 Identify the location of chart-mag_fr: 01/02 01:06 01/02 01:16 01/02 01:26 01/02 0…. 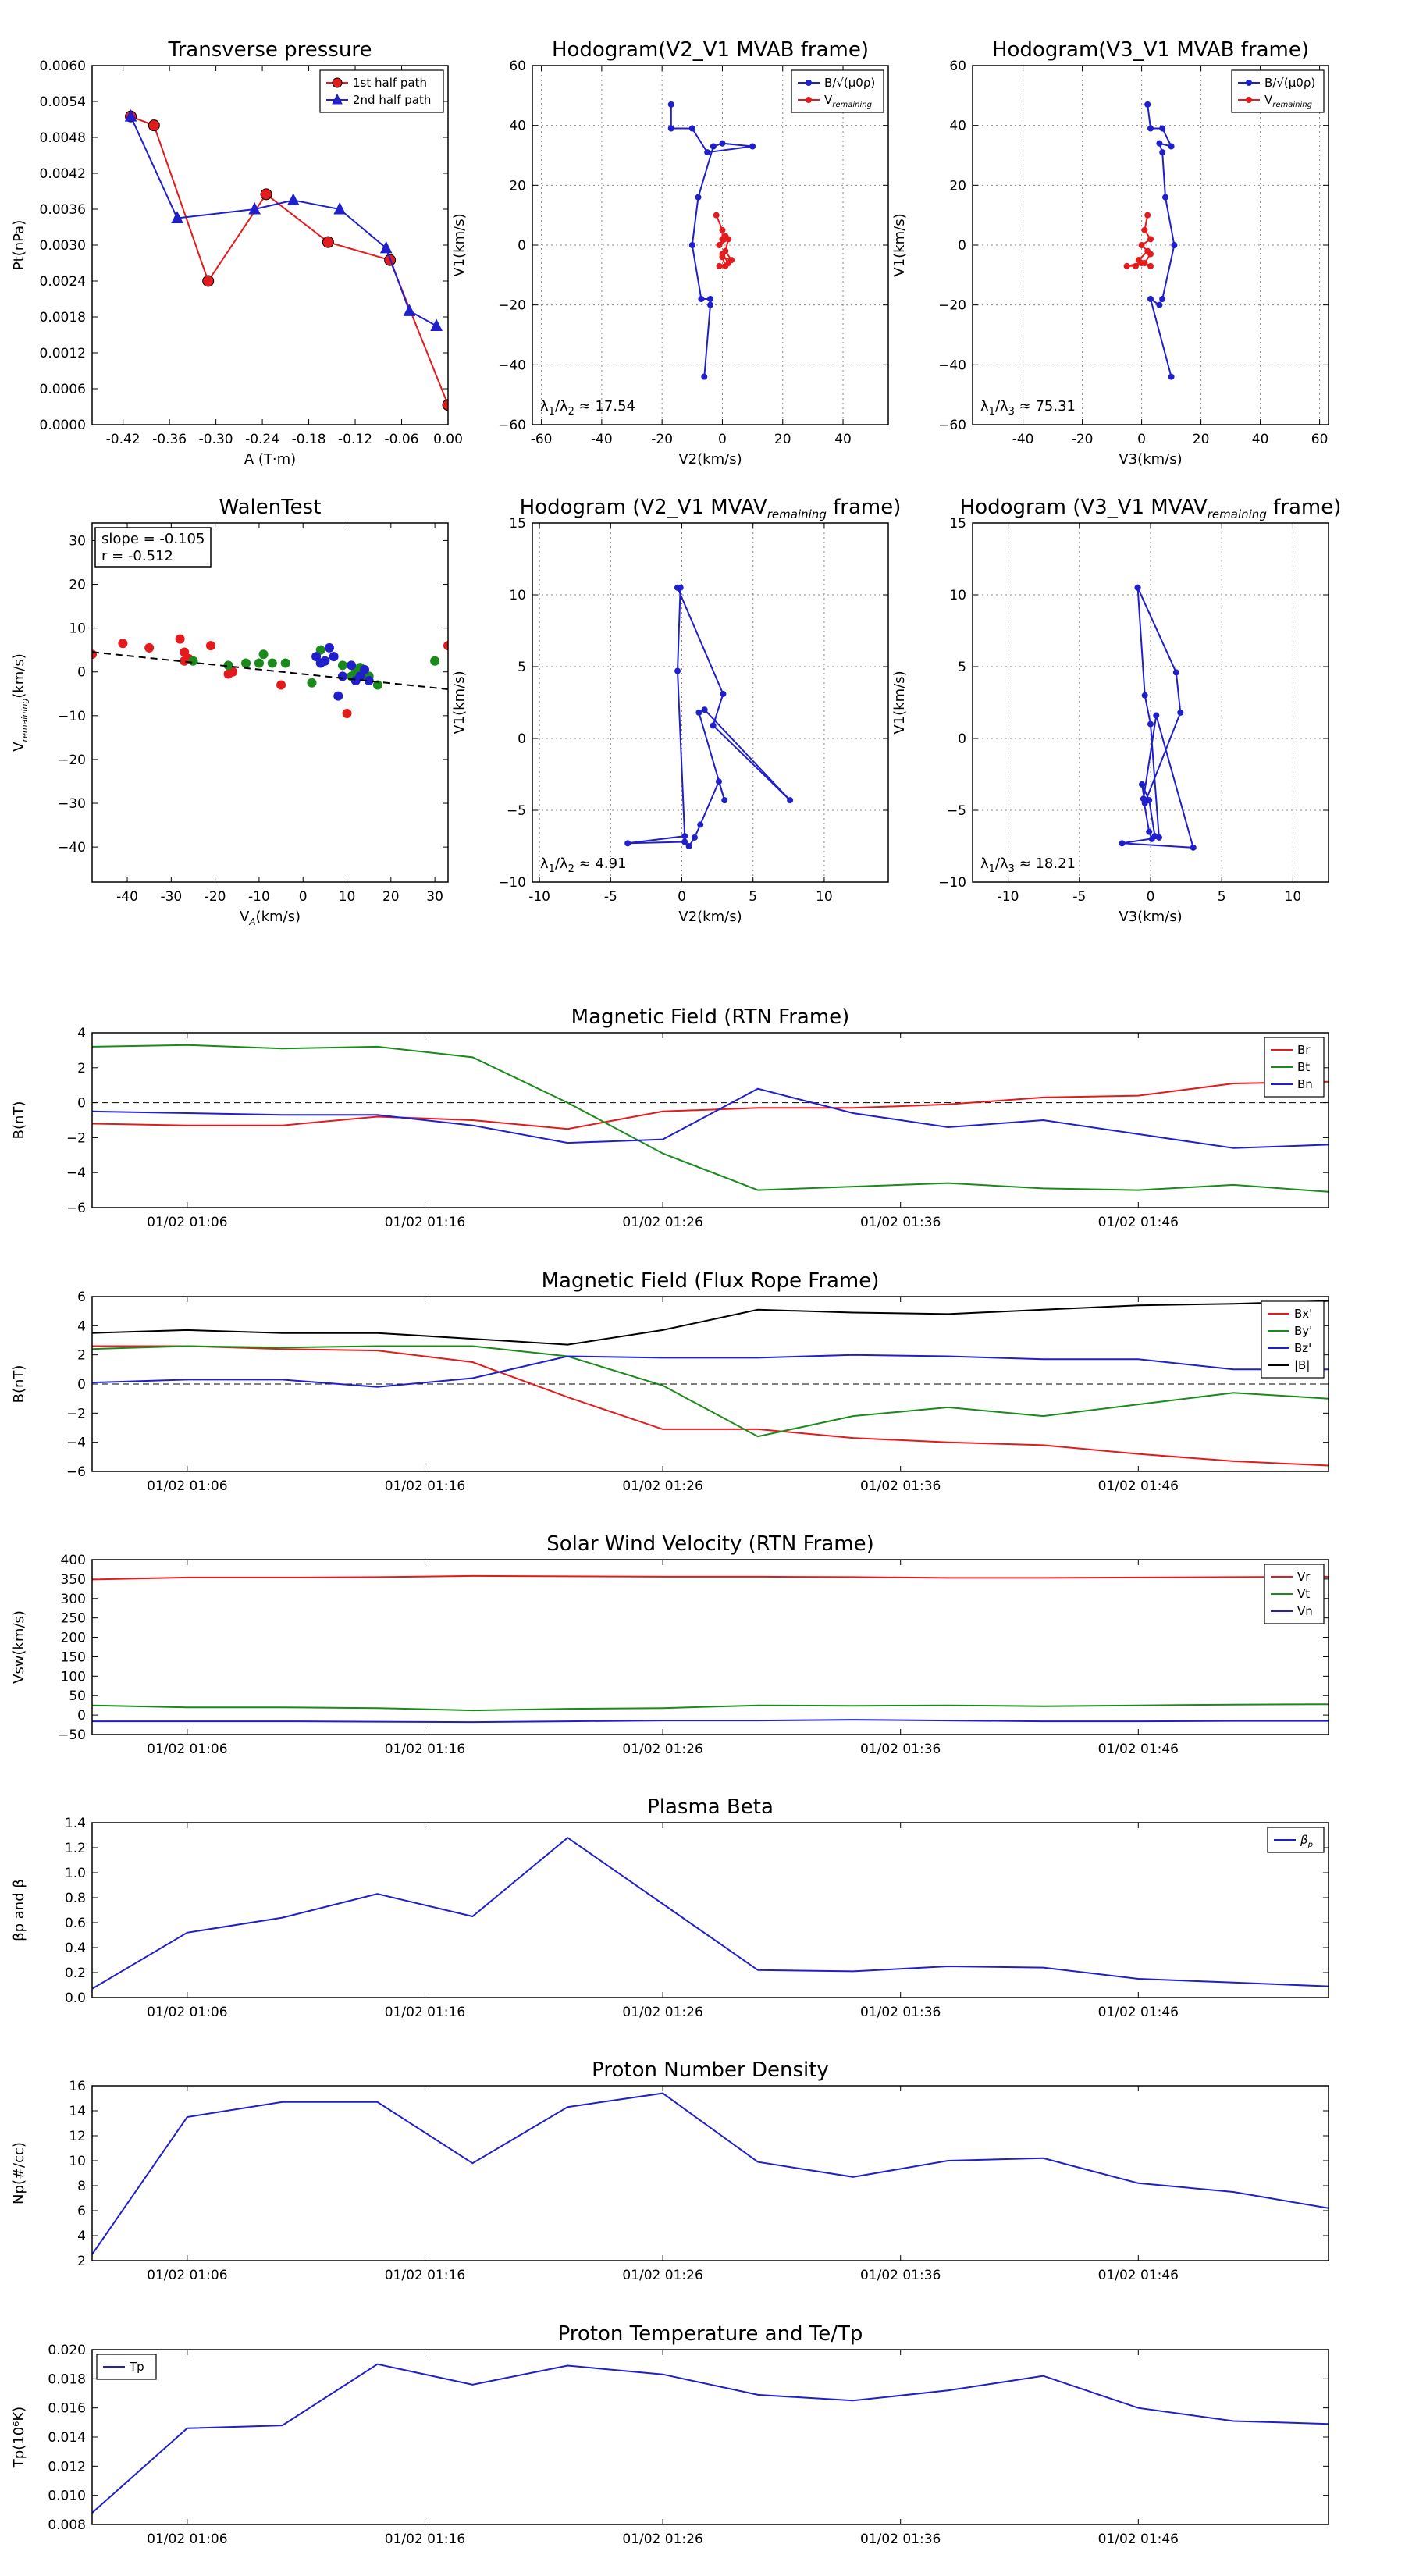
(670, 1381).